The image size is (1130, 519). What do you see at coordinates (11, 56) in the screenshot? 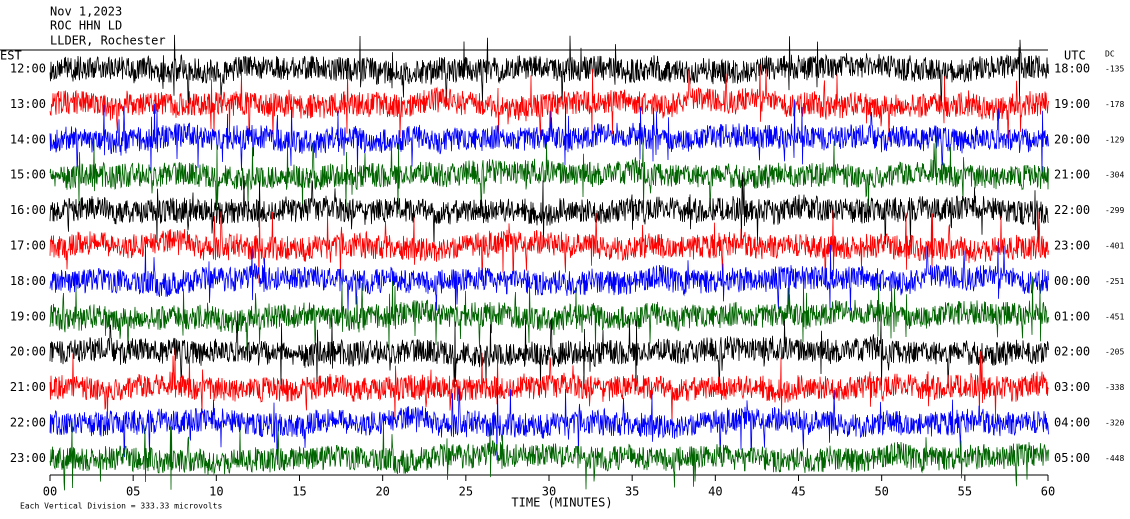
I see `left-axis-label: EST` at bounding box center [11, 56].